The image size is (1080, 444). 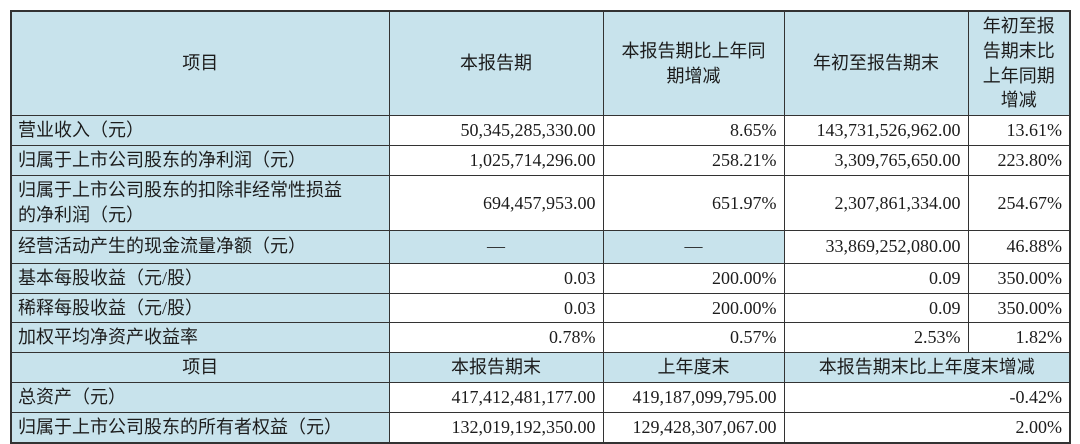 I want to click on current-period-end-value: 417,412,481,177.00, so click(x=496, y=397).